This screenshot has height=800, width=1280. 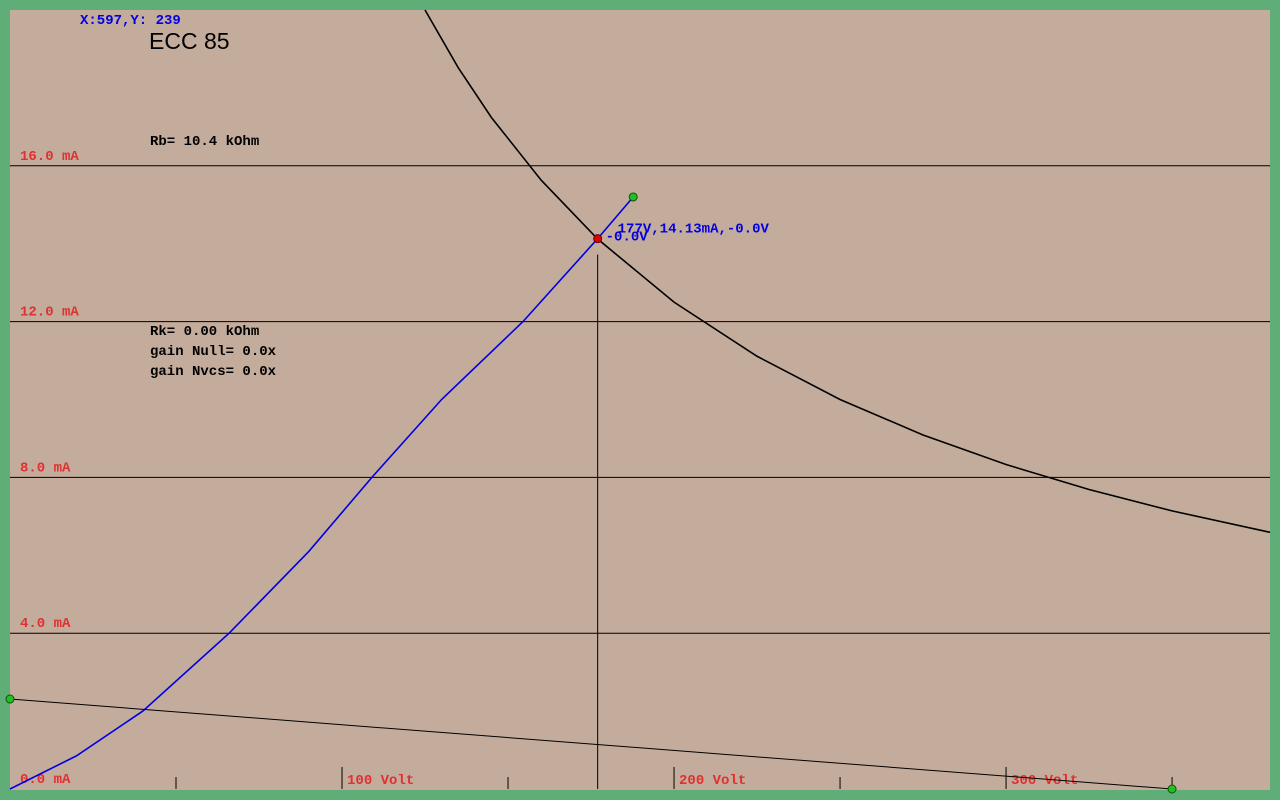 I want to click on curve, so click(x=591, y=744).